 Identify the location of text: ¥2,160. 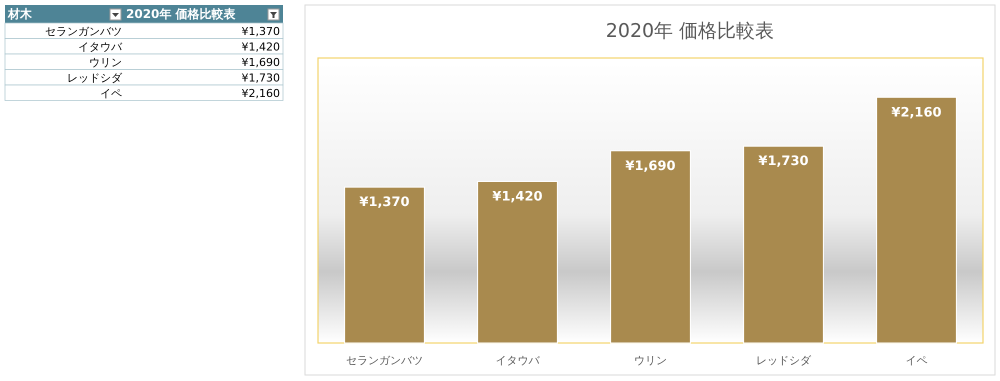
(261, 93).